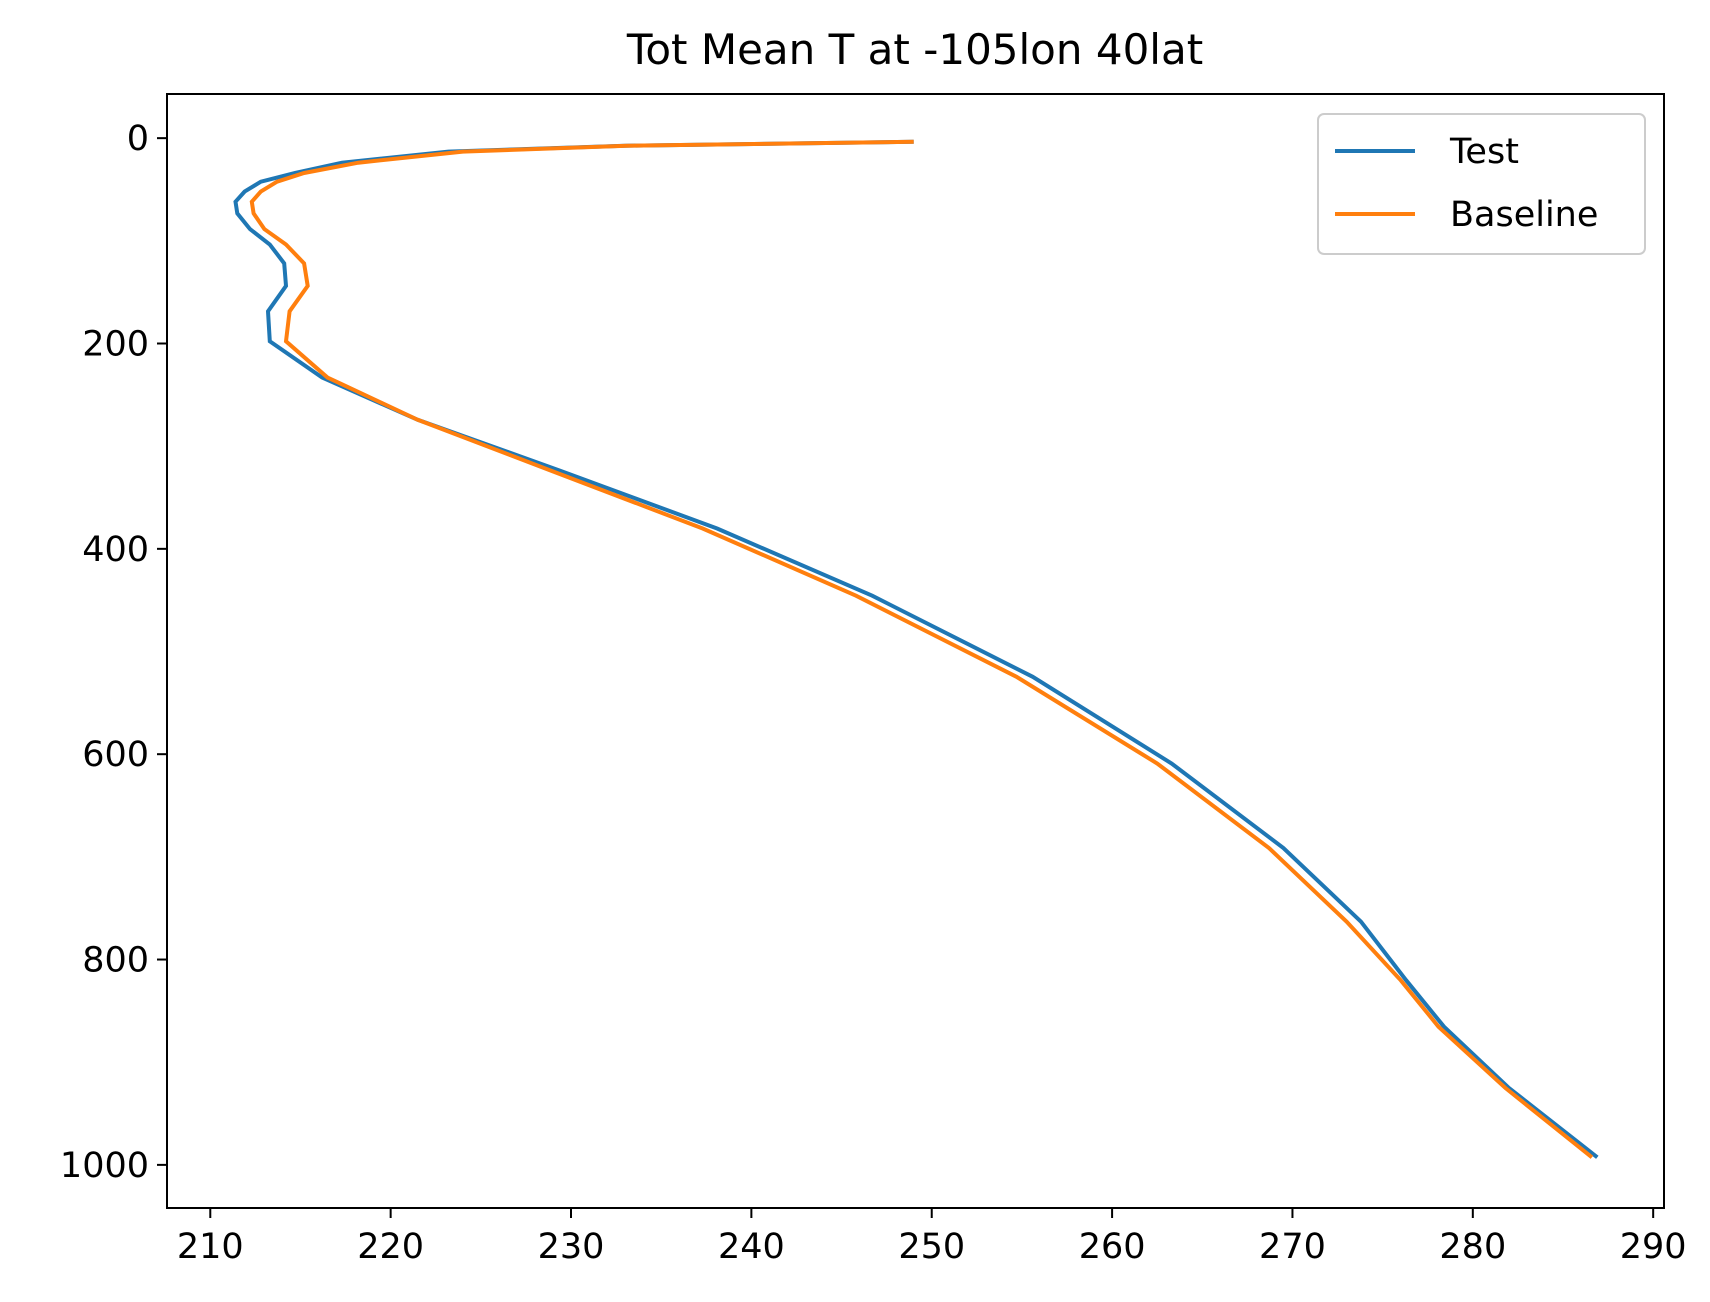 The image size is (1710, 1302). Describe the element at coordinates (1524, 215) in the screenshot. I see `legend-label-baseline: Baseline` at that location.